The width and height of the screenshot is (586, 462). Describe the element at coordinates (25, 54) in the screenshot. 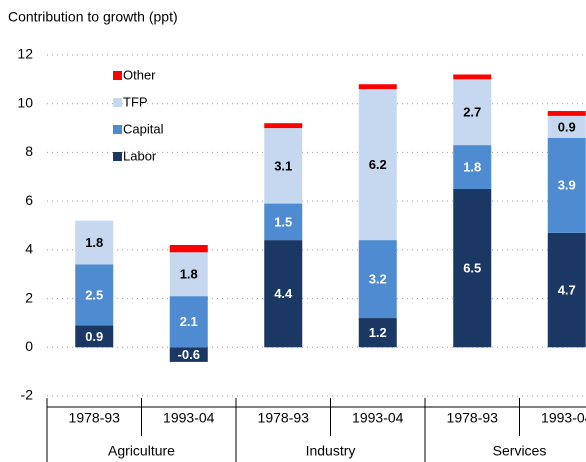

I see `y-tick-label: 12` at that location.